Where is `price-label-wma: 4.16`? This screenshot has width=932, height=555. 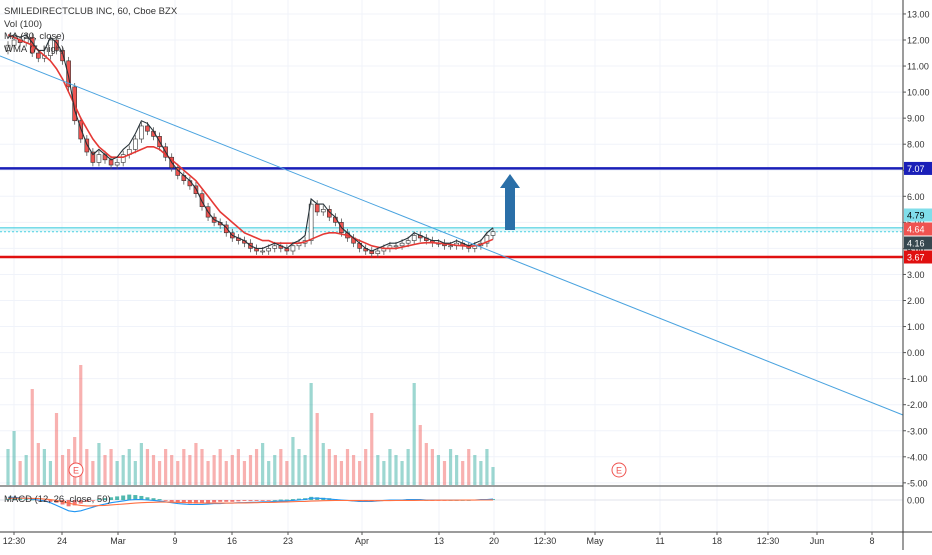 price-label-wma: 4.16 is located at coordinates (916, 244).